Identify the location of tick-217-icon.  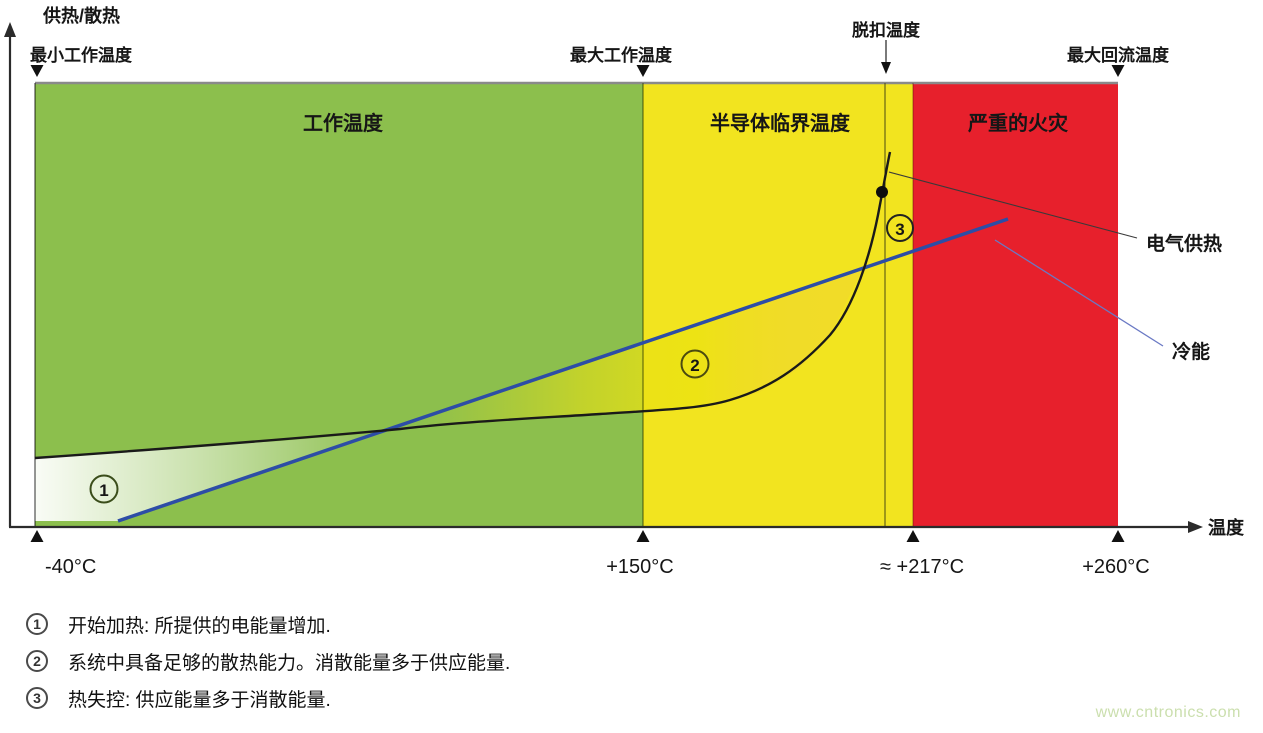
(913, 536).